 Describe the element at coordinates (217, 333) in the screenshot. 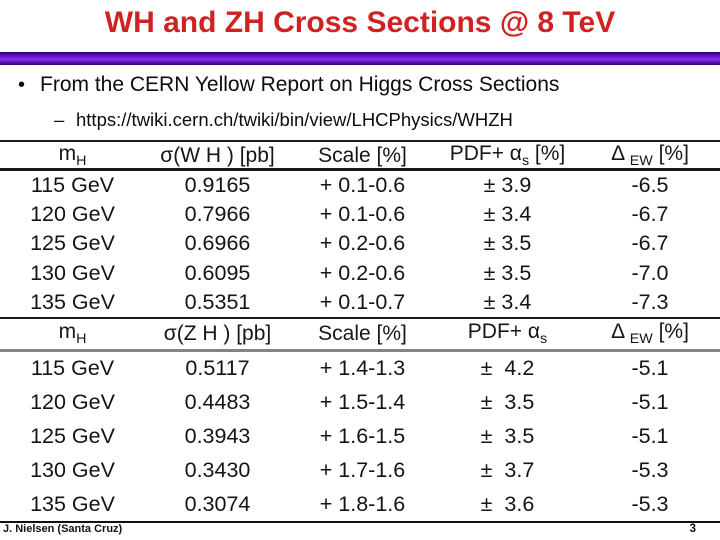

I see `zh-header-sigma: σ(Z H ) [pb]` at that location.